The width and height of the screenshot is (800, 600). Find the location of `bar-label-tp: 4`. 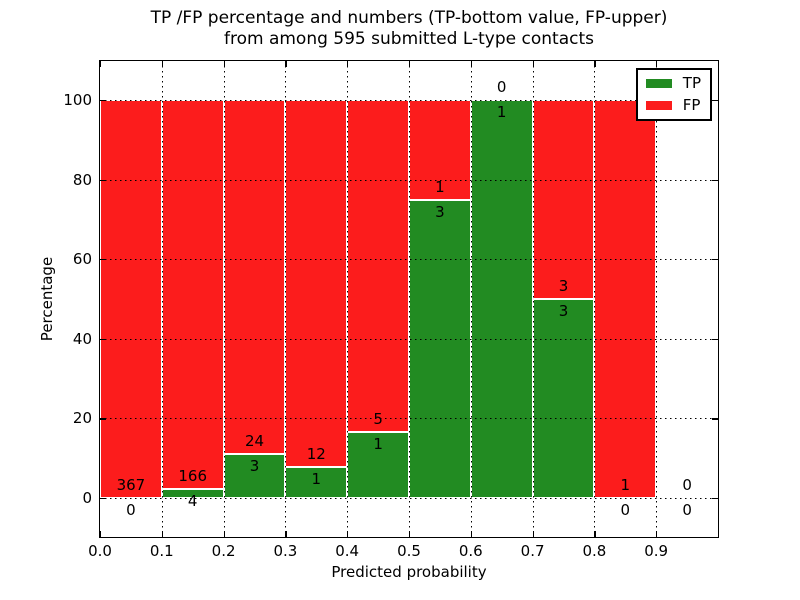

bar-label-tp: 4 is located at coordinates (192, 500).